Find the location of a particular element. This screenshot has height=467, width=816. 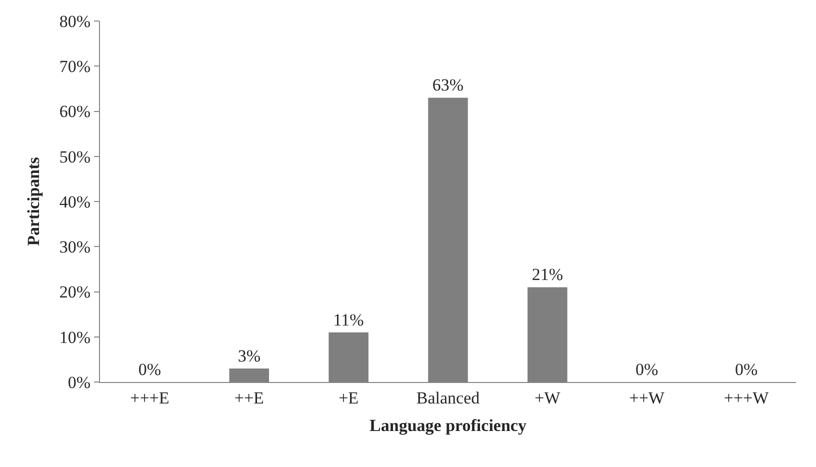

data-label: 11% is located at coordinates (348, 320).